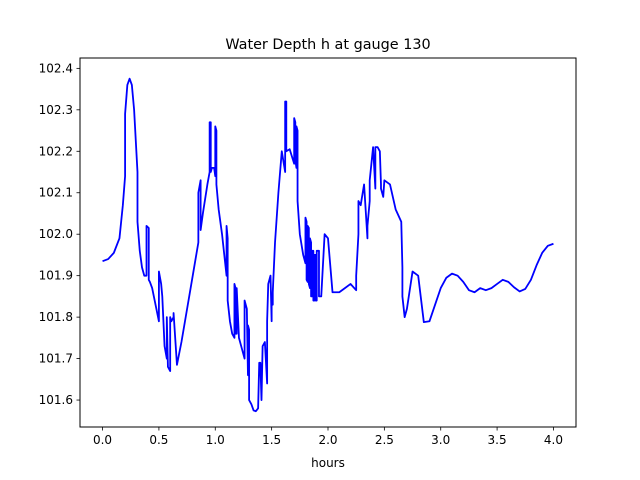 This screenshot has height=480, width=640. What do you see at coordinates (56, 317) in the screenshot?
I see `y-tick-label: 101.8` at bounding box center [56, 317].